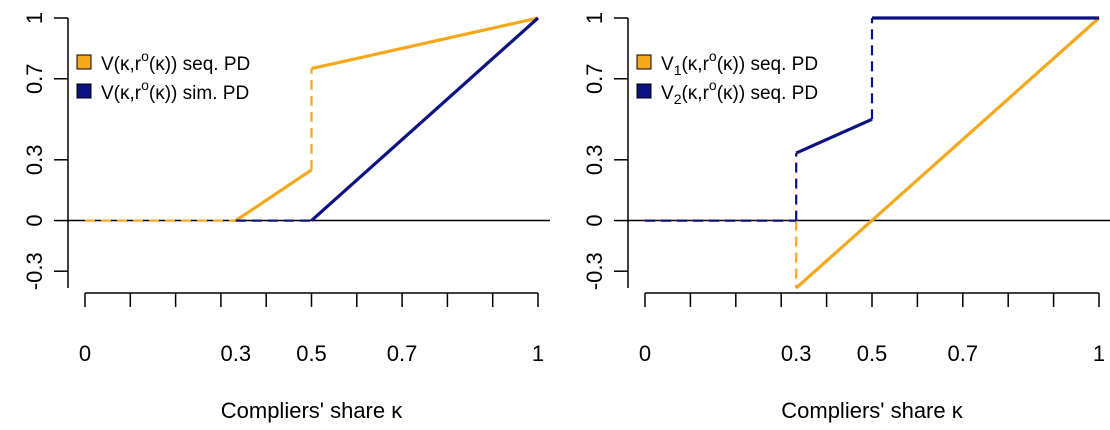  Describe the element at coordinates (175, 90) in the screenshot. I see `legend-entry: V(κ,ro(κ)) sim. PD` at that location.